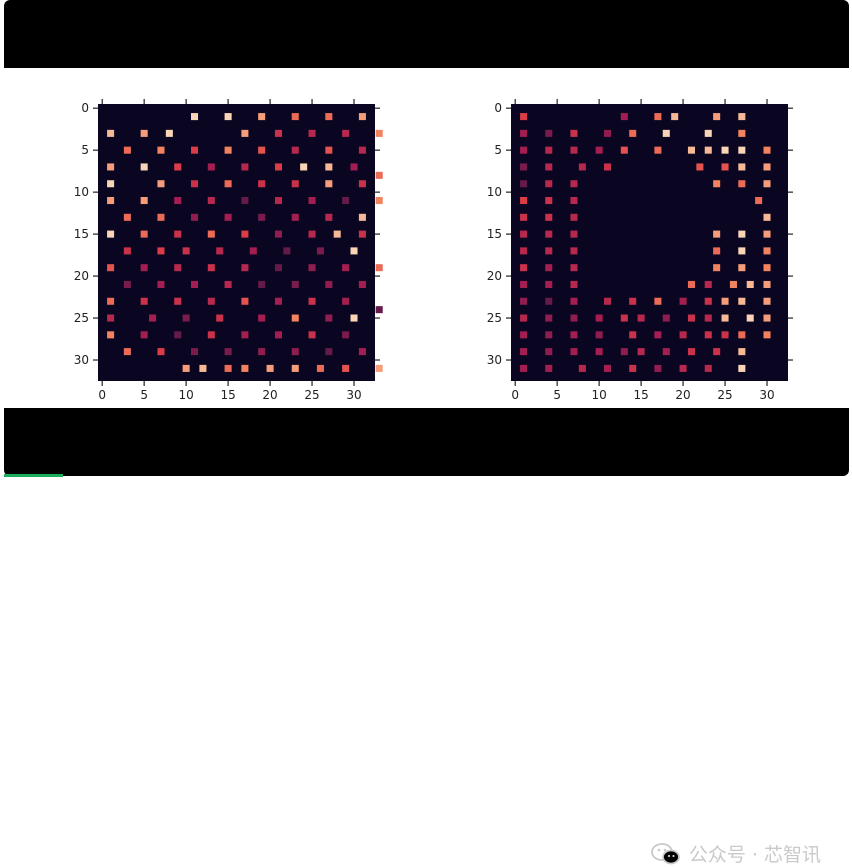 The height and width of the screenshot is (867, 852). Describe the element at coordinates (185, 395) in the screenshot. I see `x-tick-label: 10` at that location.